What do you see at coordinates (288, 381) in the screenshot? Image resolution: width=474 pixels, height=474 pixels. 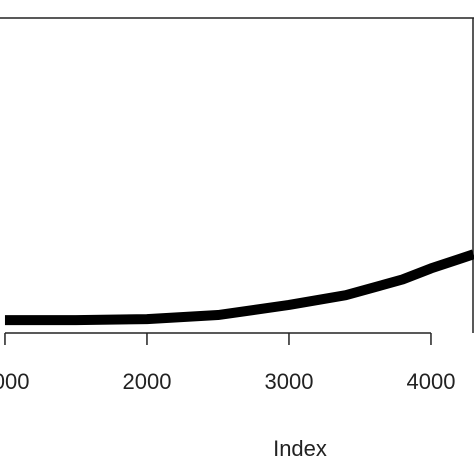 I see `x-tick-label: 3000` at bounding box center [288, 381].